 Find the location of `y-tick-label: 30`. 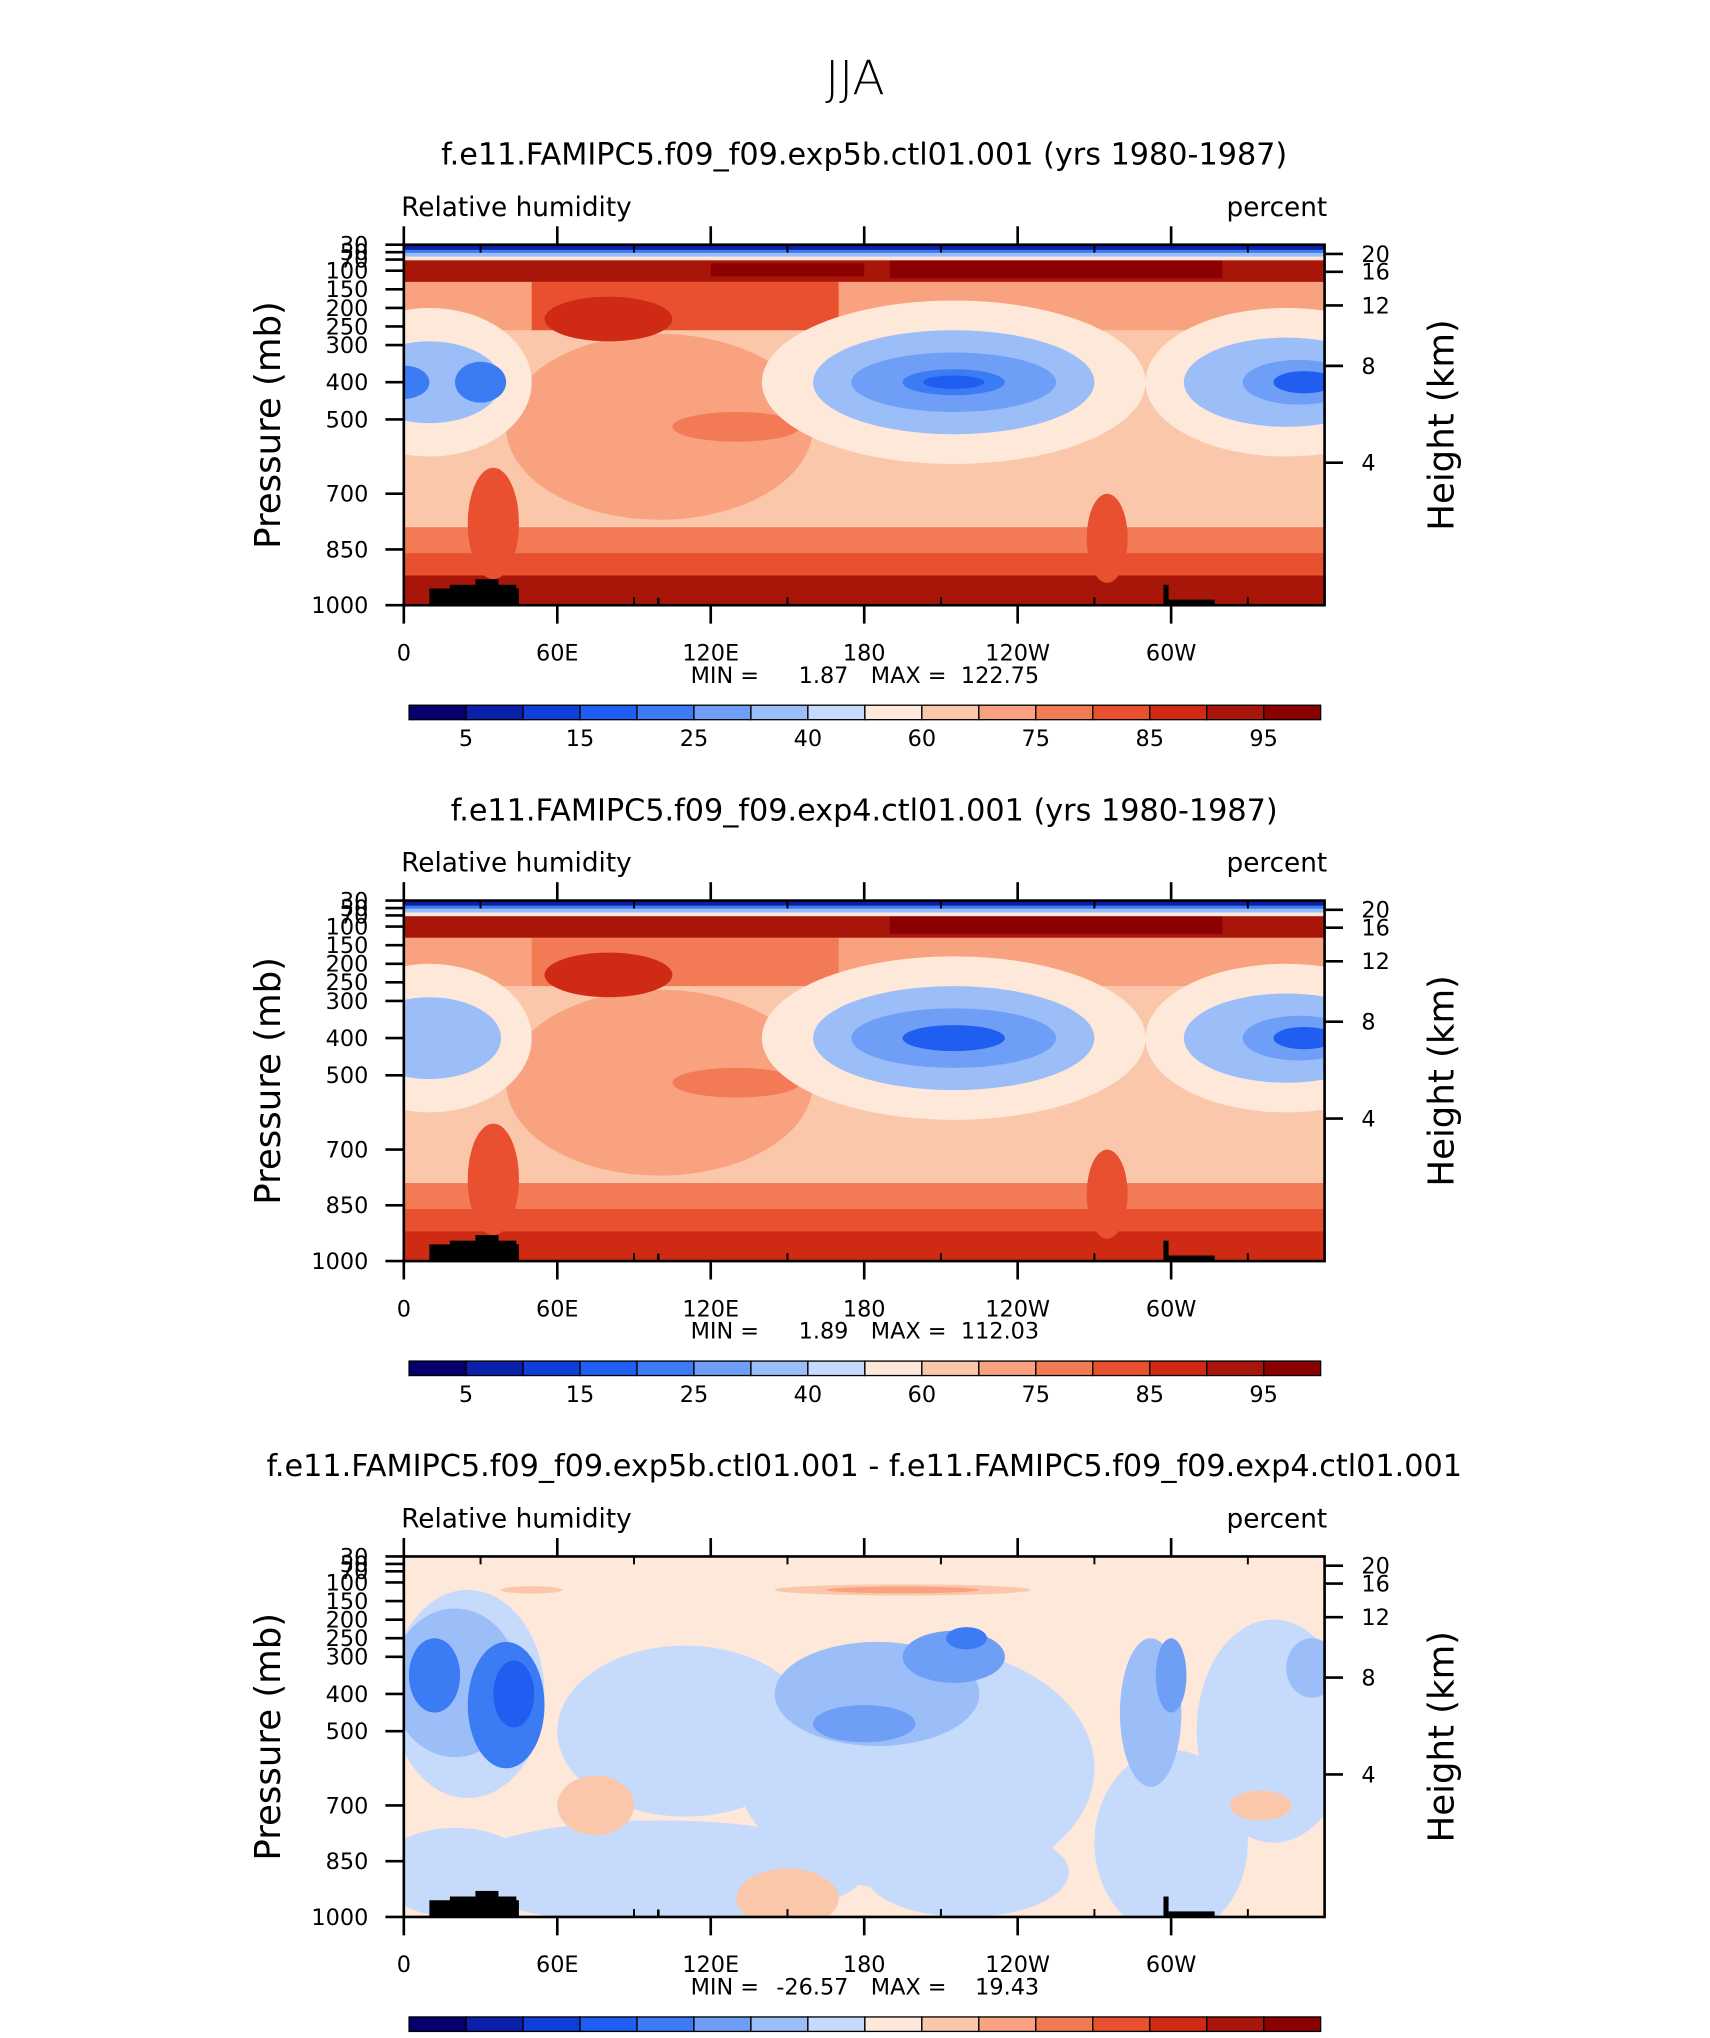

y-tick-label: 30 is located at coordinates (354, 1557).